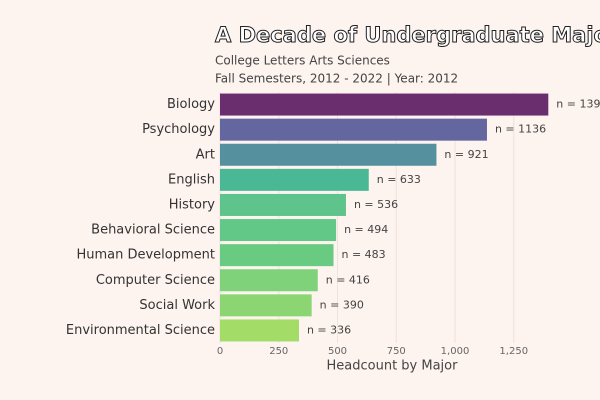 This screenshot has height=400, width=600. I want to click on value-label: n = 336, so click(329, 329).